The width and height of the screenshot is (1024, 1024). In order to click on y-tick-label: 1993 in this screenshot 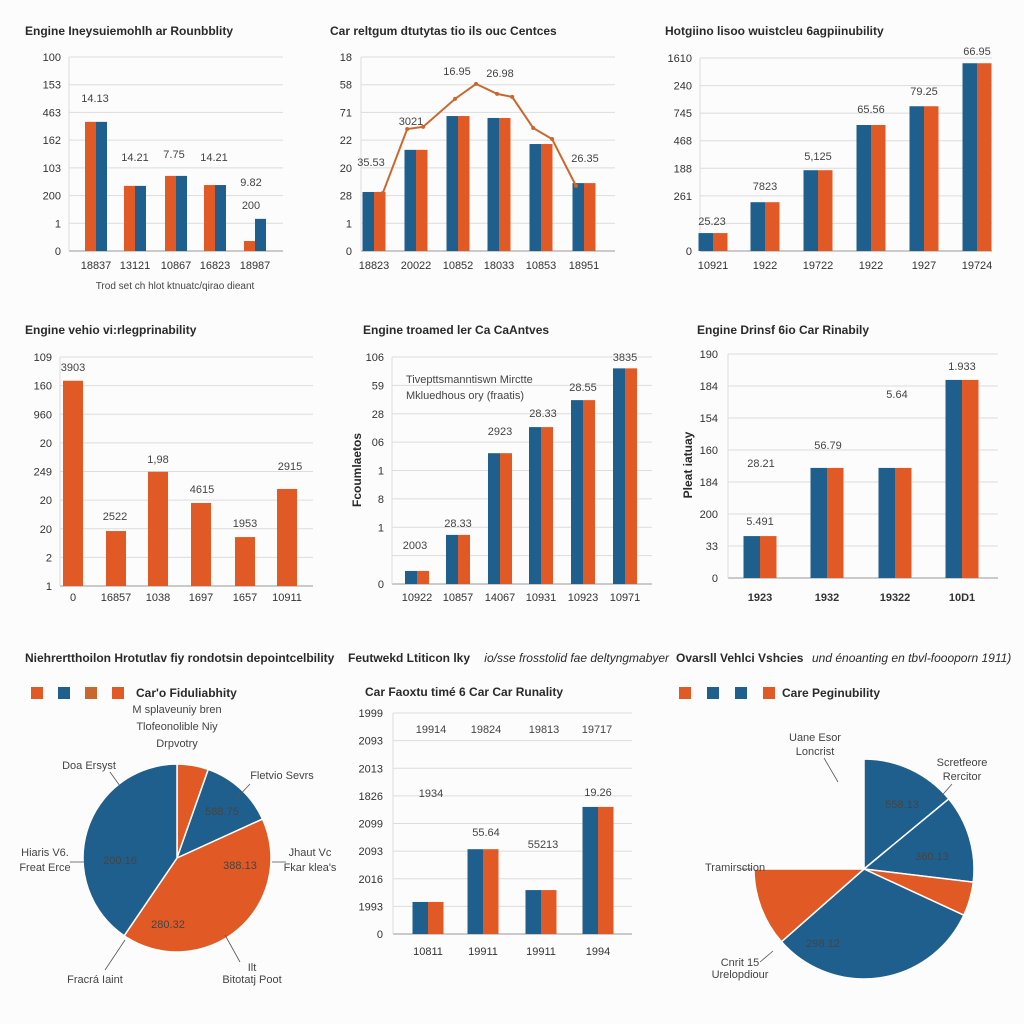, I will do `click(371, 907)`.